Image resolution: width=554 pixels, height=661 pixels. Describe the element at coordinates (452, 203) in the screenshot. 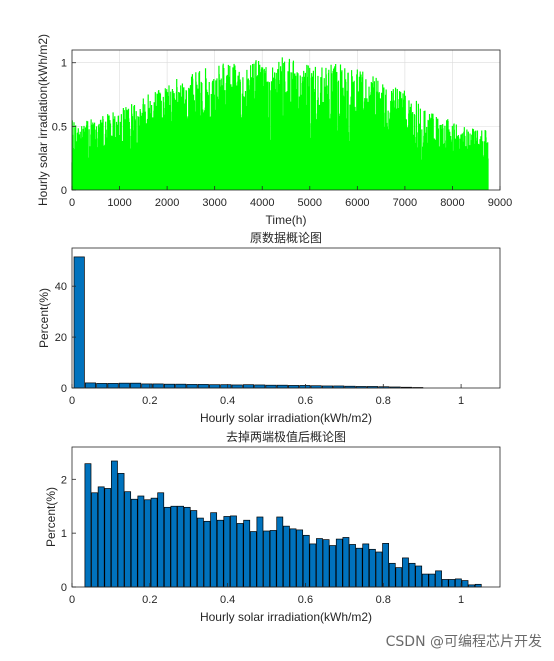

I see `x-tick-label: 8000` at that location.